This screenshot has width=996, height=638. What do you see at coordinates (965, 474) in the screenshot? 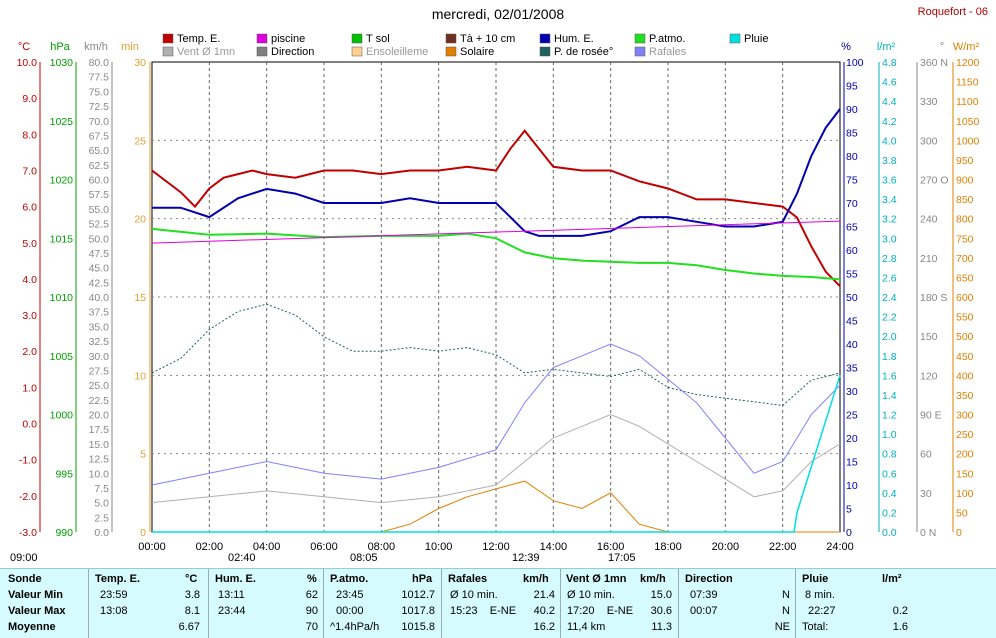
I see `wm2-tick-label: 150` at bounding box center [965, 474].